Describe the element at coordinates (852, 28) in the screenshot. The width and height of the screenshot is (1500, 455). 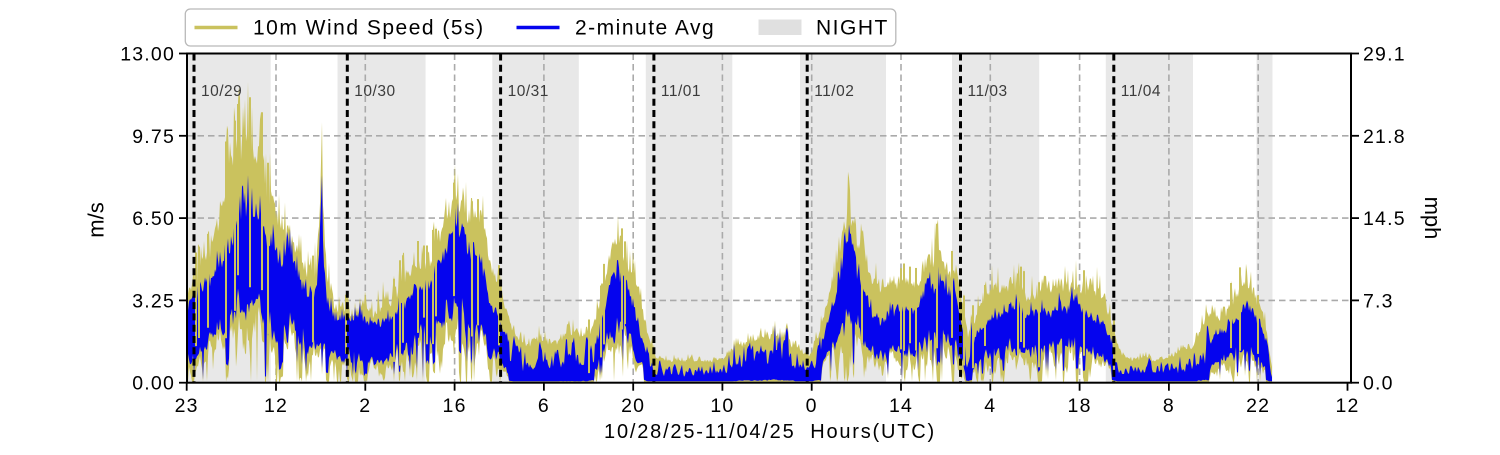
I see `svg-text: NIGHT` at that location.